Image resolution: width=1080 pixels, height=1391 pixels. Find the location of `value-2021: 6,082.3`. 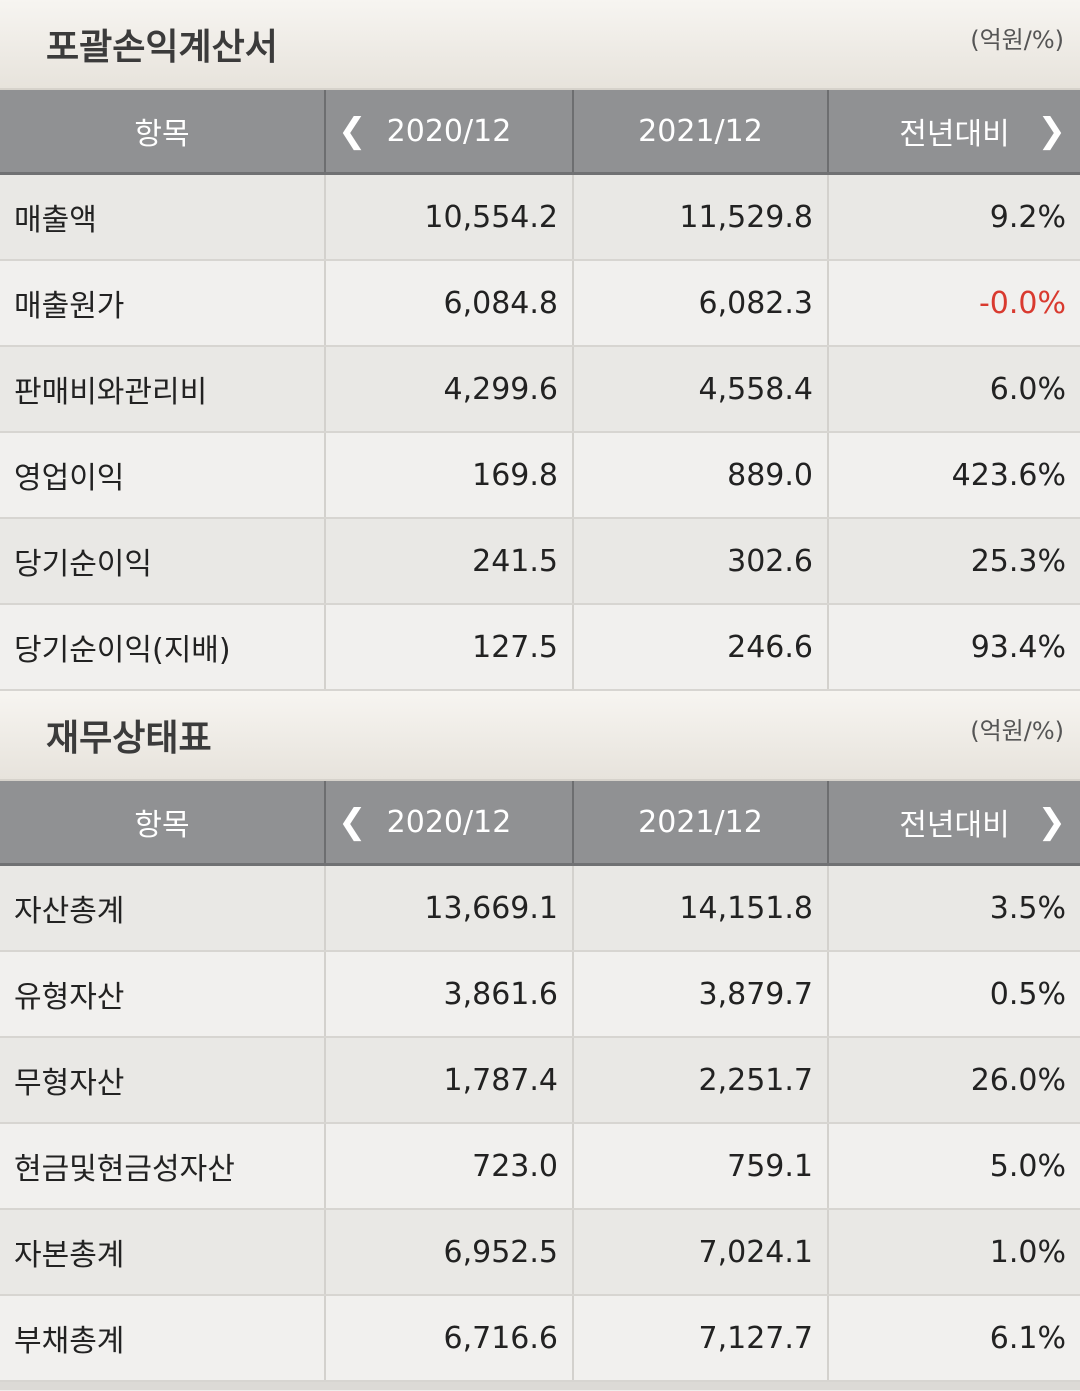

value-2021: 6,082.3 is located at coordinates (700, 303).